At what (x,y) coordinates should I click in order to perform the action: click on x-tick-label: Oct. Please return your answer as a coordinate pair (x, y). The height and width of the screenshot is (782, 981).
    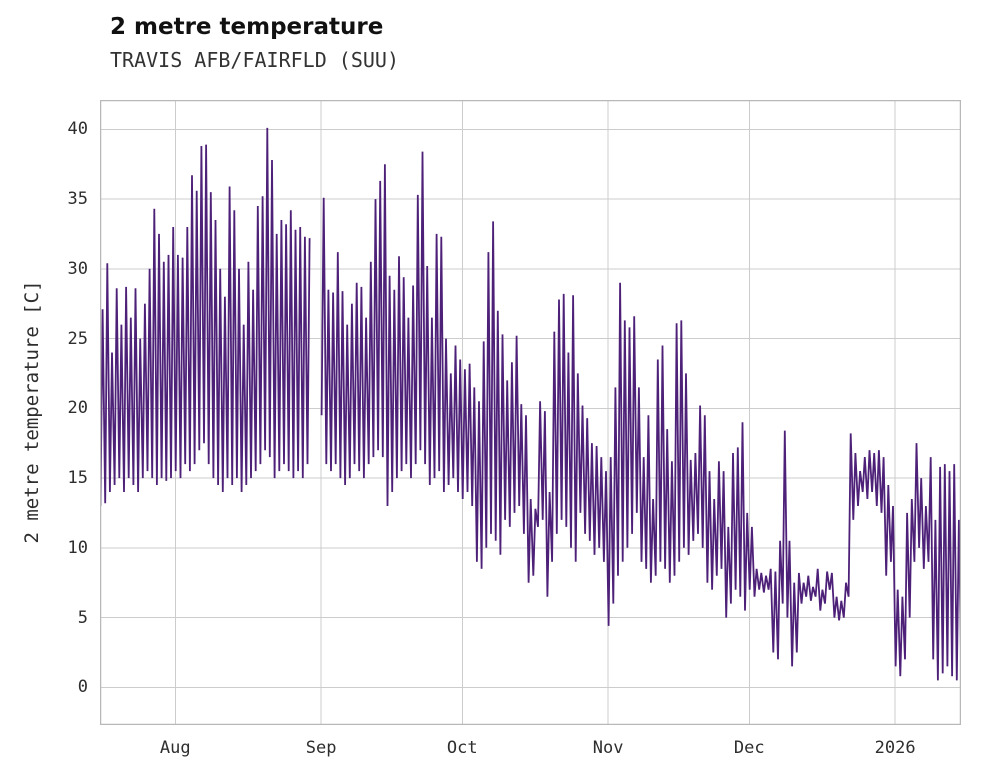
    Looking at the image, I should click on (462, 748).